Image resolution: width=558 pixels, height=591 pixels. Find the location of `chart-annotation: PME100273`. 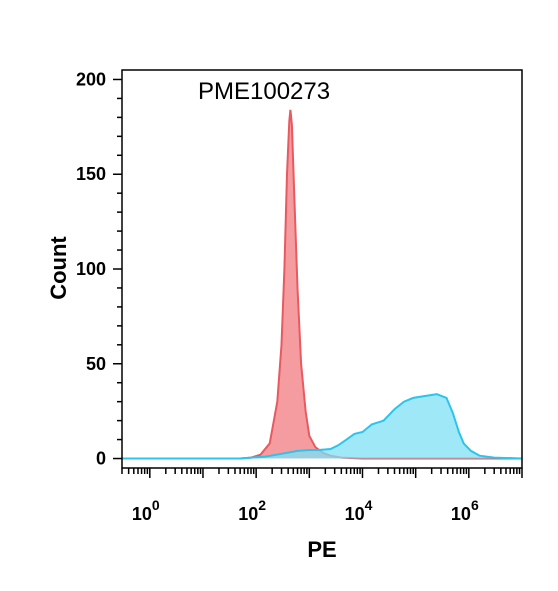

chart-annotation: PME100273 is located at coordinates (264, 91).